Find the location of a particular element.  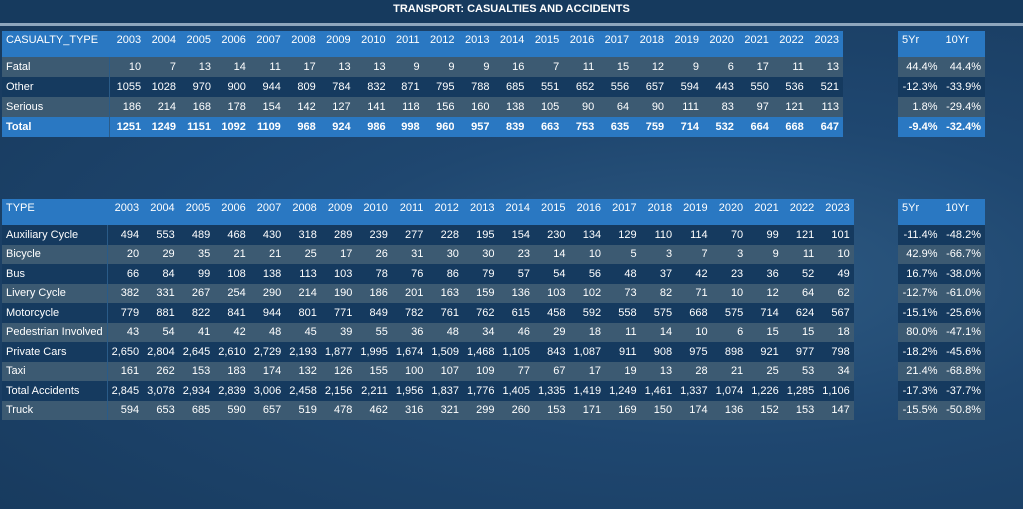

cell-value: 590 is located at coordinates (232, 410).